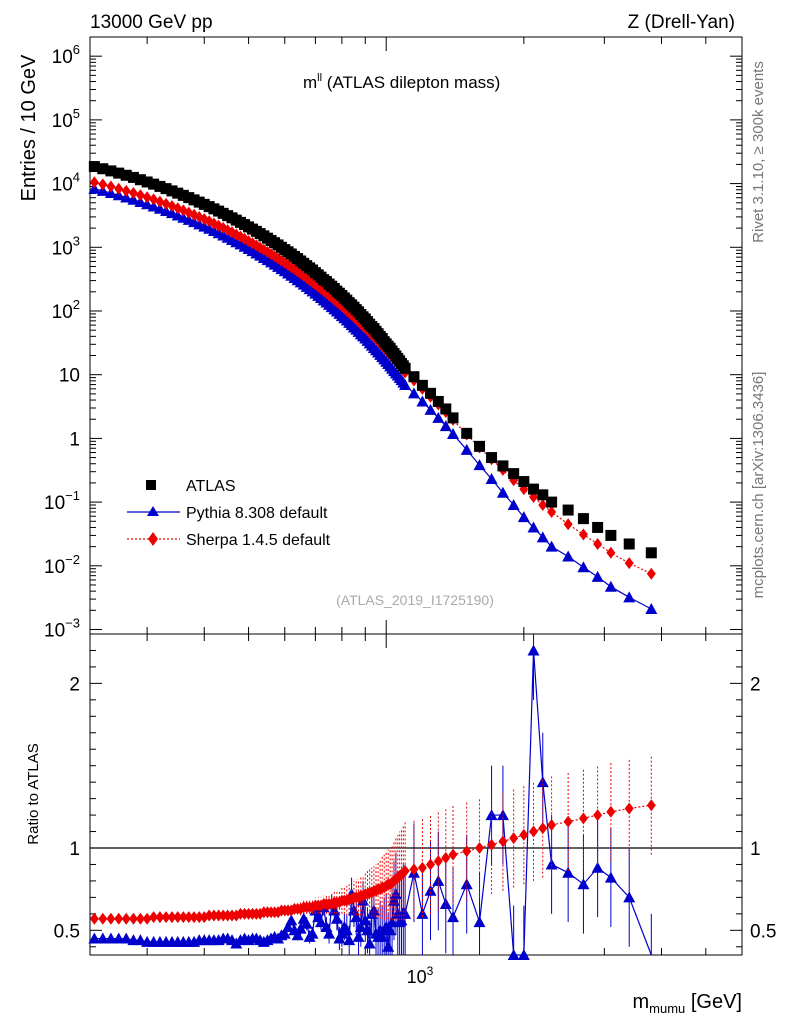 Image resolution: width=786 pixels, height=1024 pixels. I want to click on ratio-y-tick-label-right: 0.5, so click(763, 931).